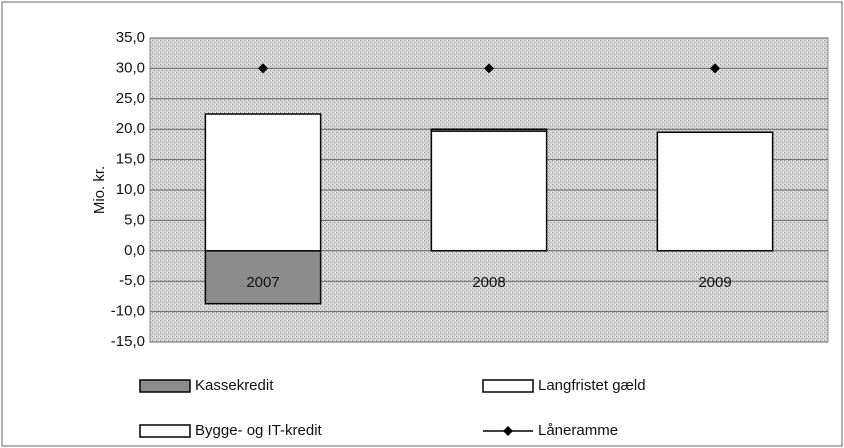  Describe the element at coordinates (134, 250) in the screenshot. I see `y-tick-label: 0,0` at that location.